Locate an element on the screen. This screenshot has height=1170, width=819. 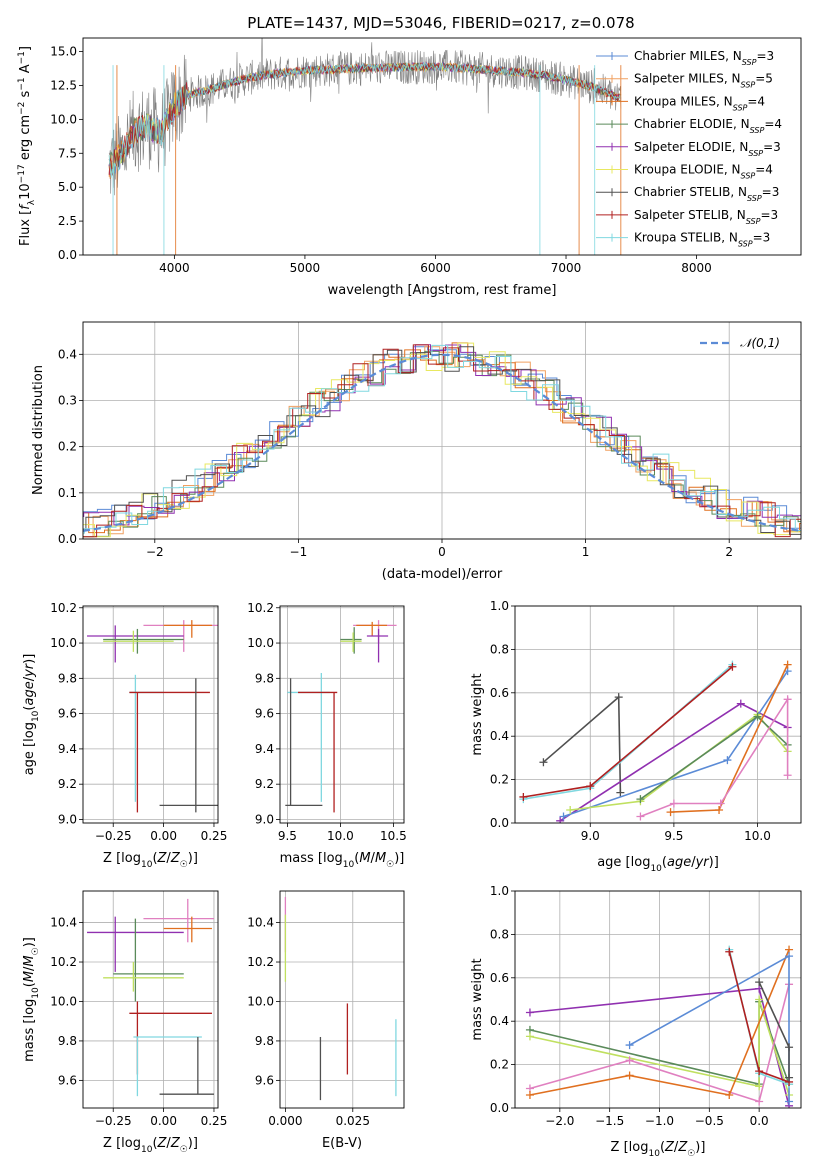
y-axis-label-part: age [log is located at coordinates (29, 748).